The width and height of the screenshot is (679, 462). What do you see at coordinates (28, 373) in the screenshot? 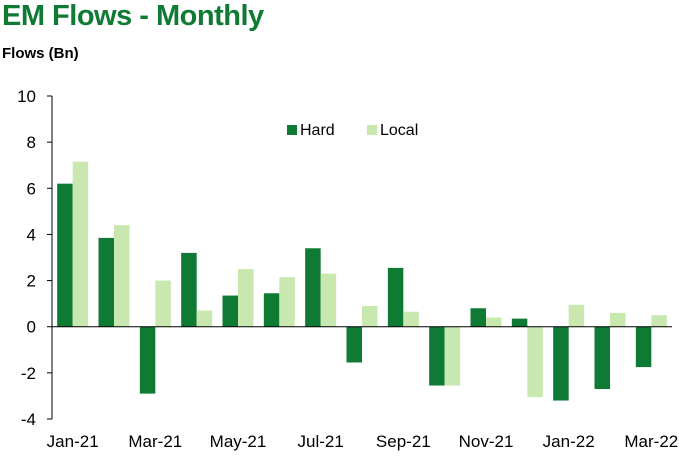
I see `y-tick-label: -2` at bounding box center [28, 373].